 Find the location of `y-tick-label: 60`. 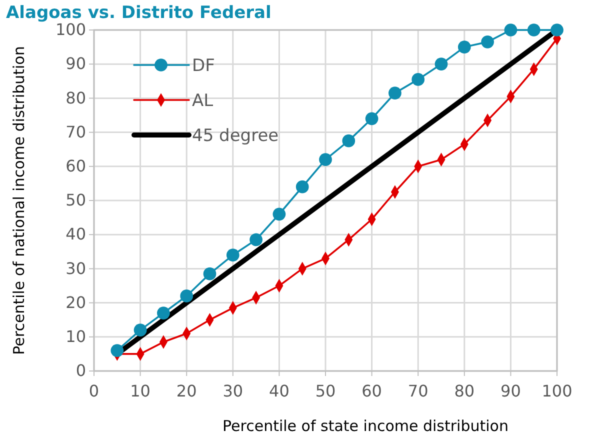

y-tick-label: 60 is located at coordinates (76, 166).